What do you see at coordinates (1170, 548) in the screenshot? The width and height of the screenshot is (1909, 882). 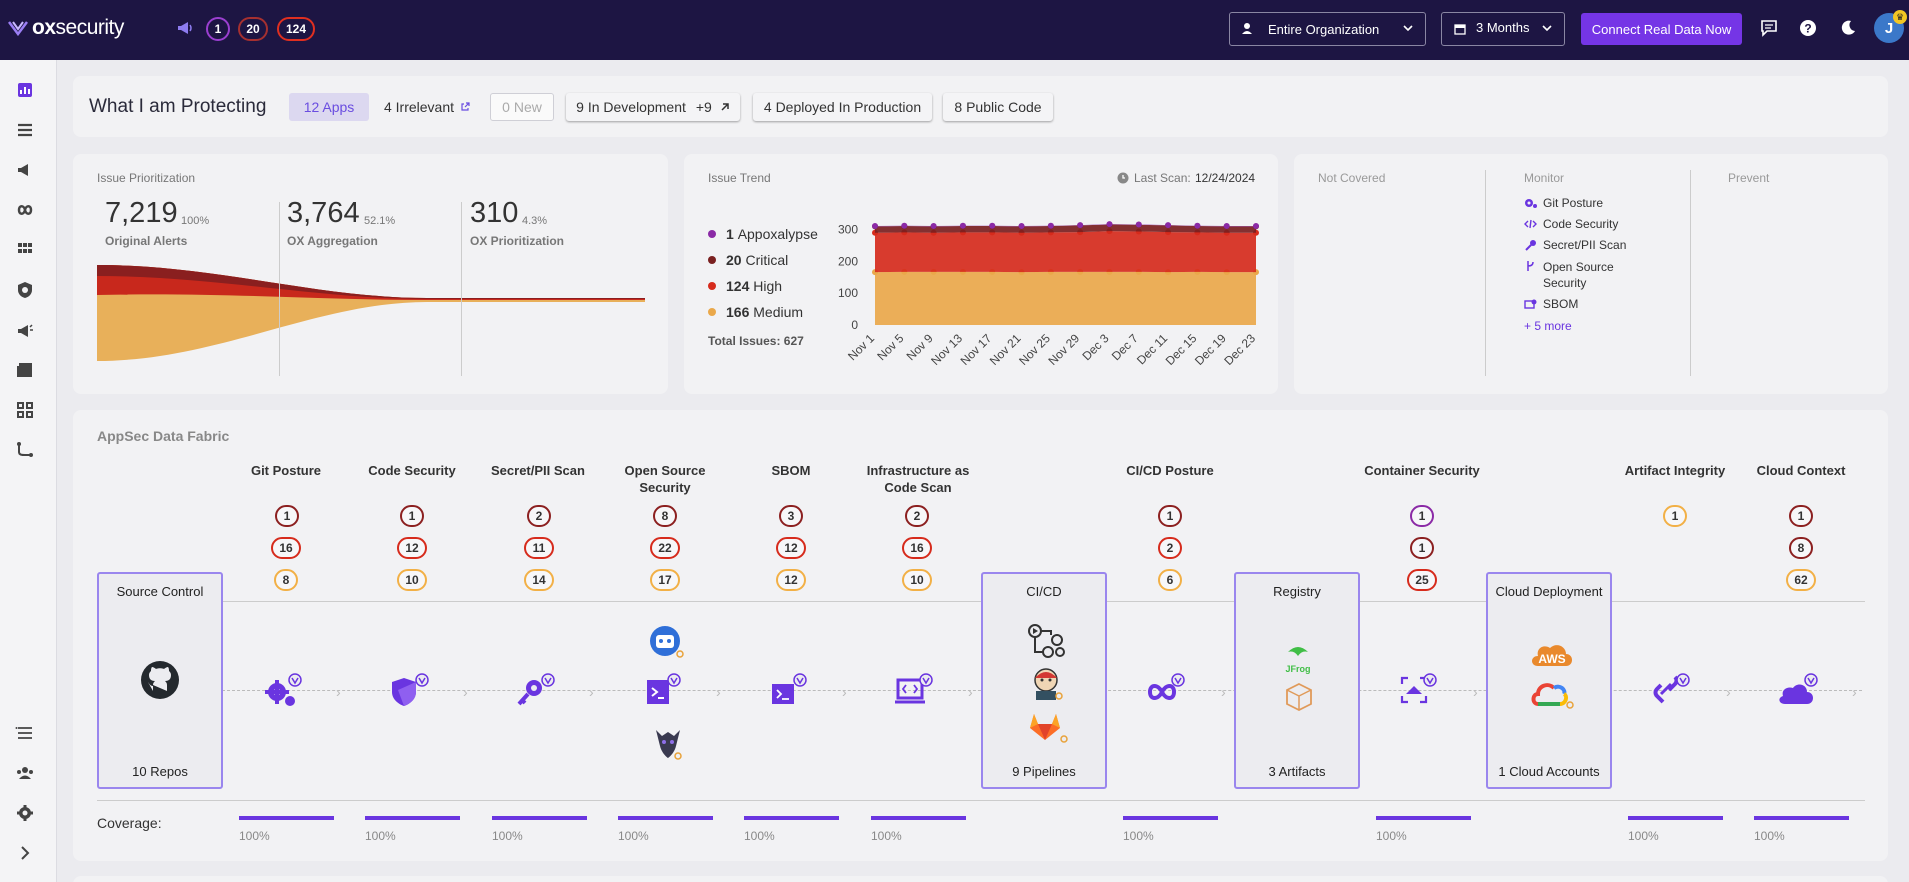 I see `cicd-posture-high-count: 2` at bounding box center [1170, 548].